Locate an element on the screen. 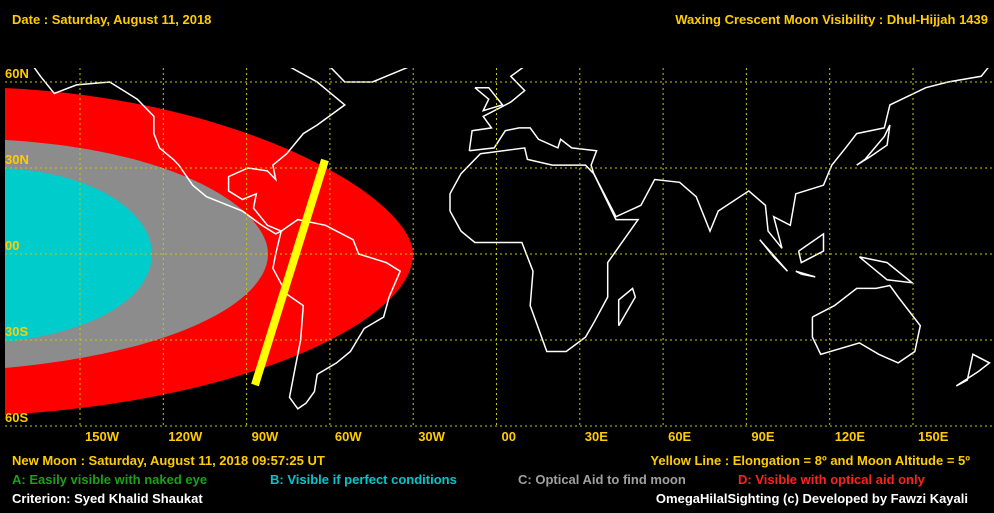  zone-b is located at coordinates (78, 255).